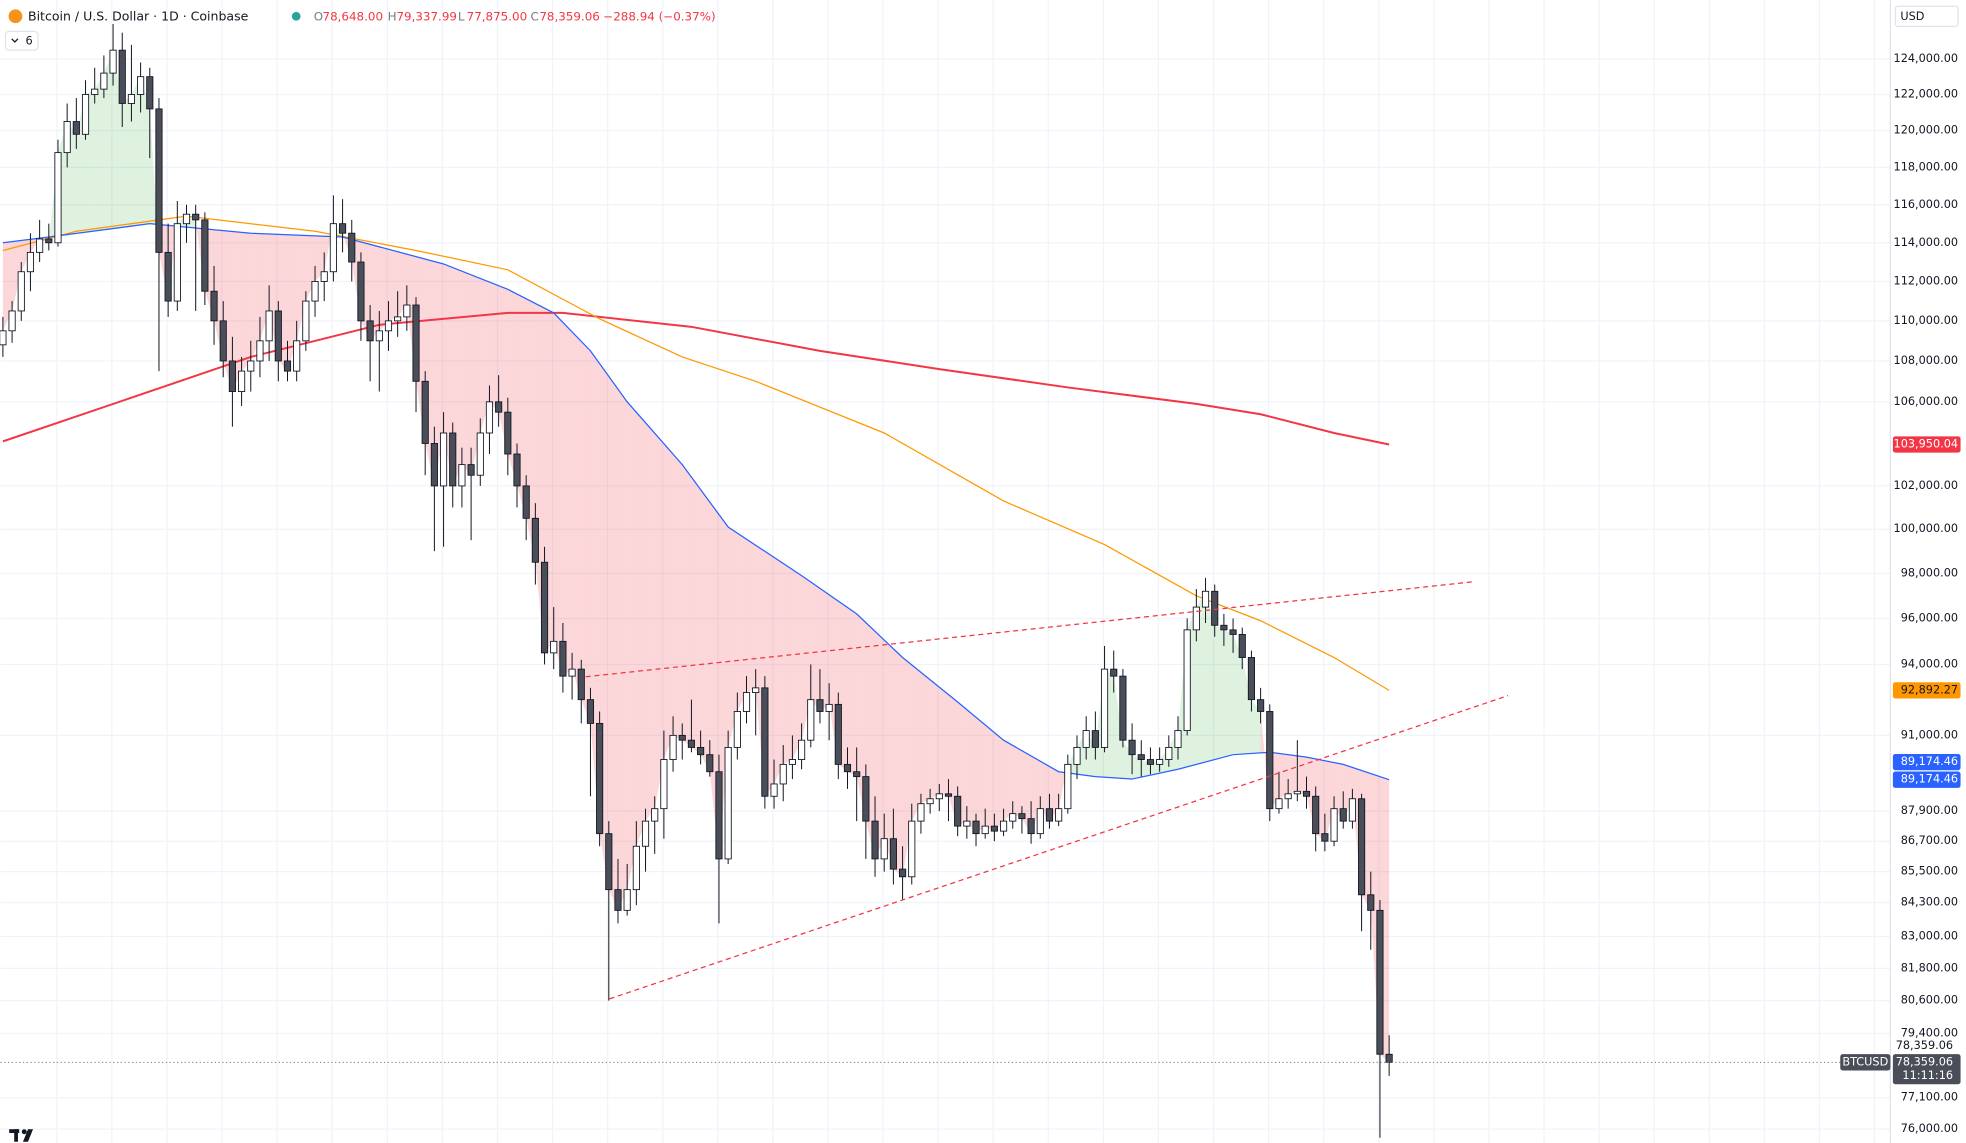 This screenshot has width=1966, height=1143. I want to click on y-tick-label: 108,000.00, so click(1926, 360).